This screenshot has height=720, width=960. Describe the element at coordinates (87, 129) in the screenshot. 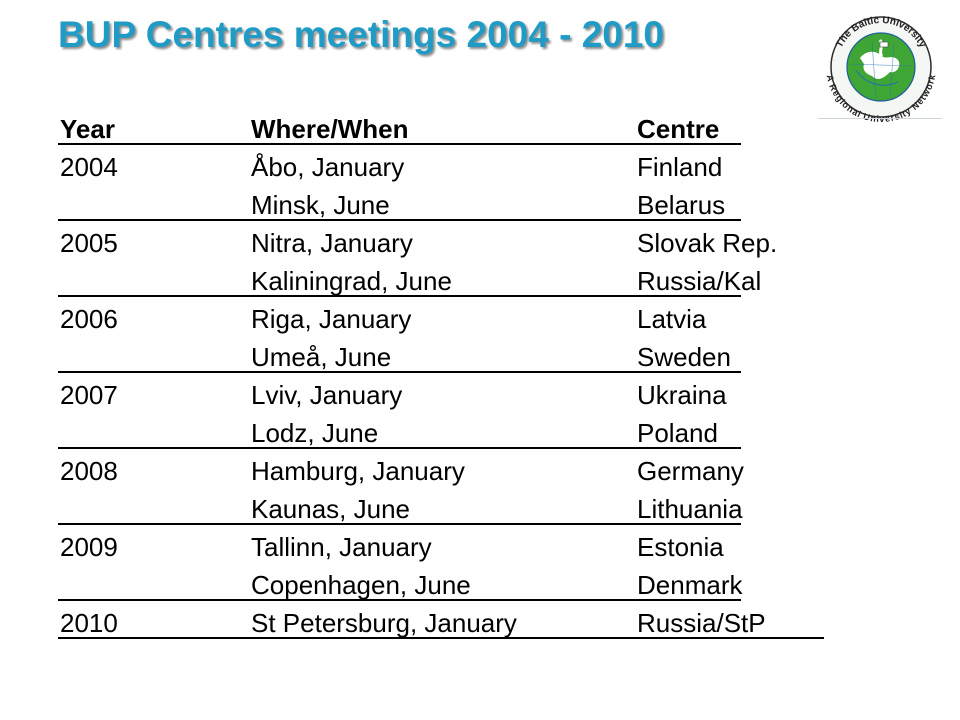

I see `header-year: Year` at that location.